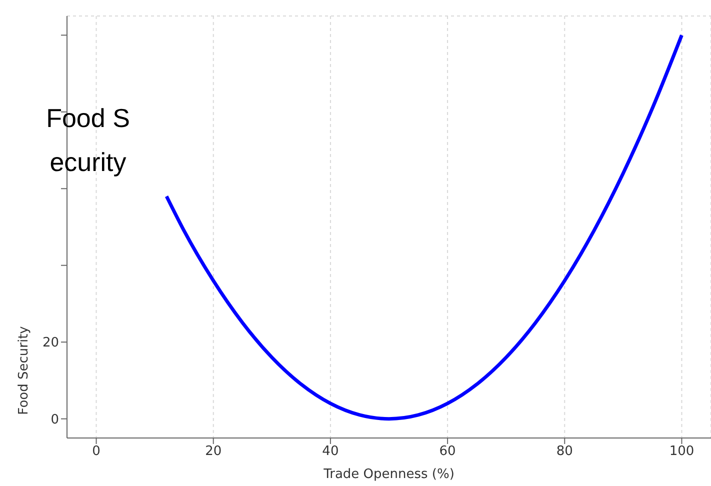  I want to click on x-tick-label: 20, so click(213, 452).